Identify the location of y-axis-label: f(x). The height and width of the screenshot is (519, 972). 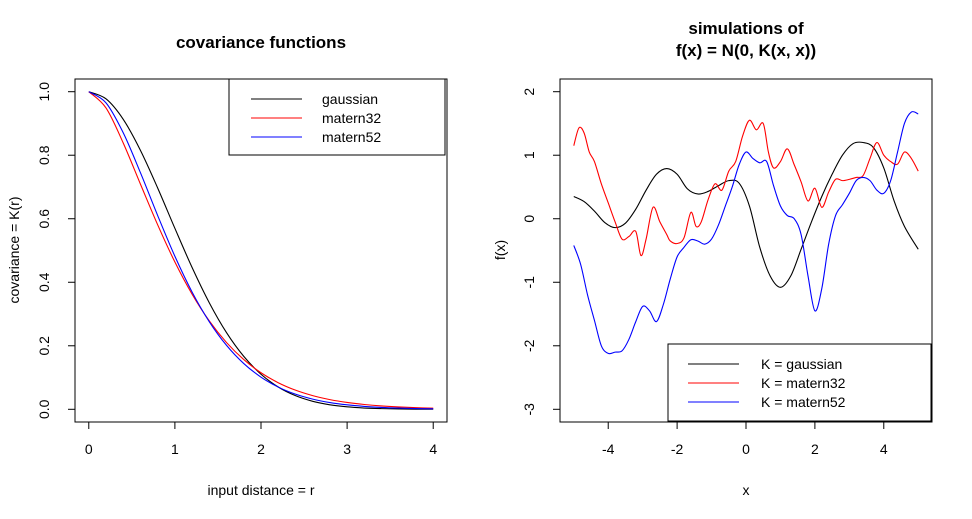
(500, 250).